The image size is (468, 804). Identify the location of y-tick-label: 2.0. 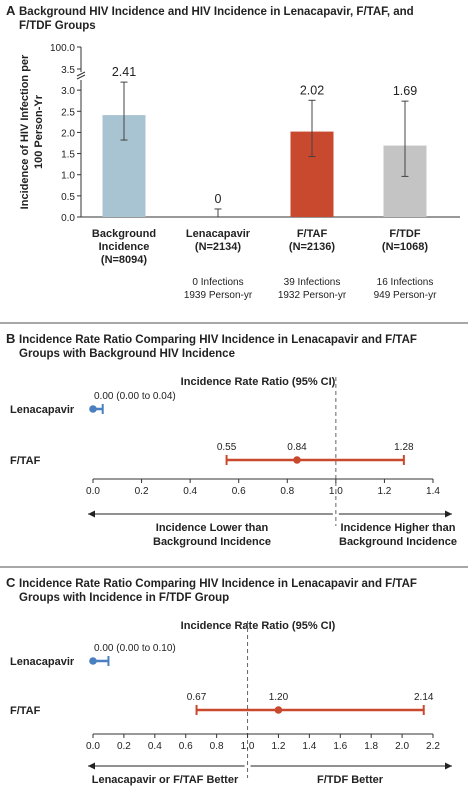
(68, 133).